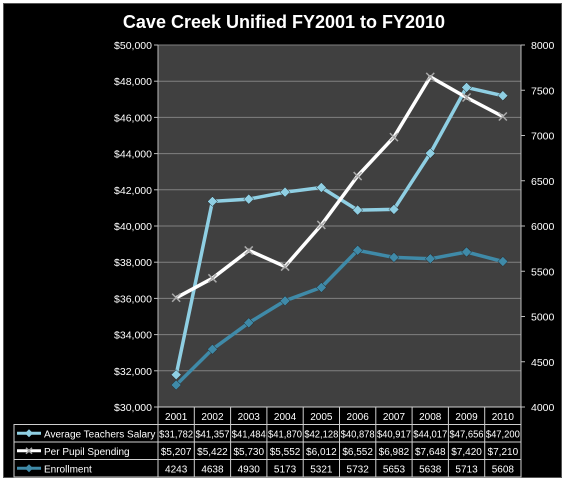 This screenshot has width=569, height=484. What do you see at coordinates (285, 470) in the screenshot?
I see `data-label: 5173` at bounding box center [285, 470].